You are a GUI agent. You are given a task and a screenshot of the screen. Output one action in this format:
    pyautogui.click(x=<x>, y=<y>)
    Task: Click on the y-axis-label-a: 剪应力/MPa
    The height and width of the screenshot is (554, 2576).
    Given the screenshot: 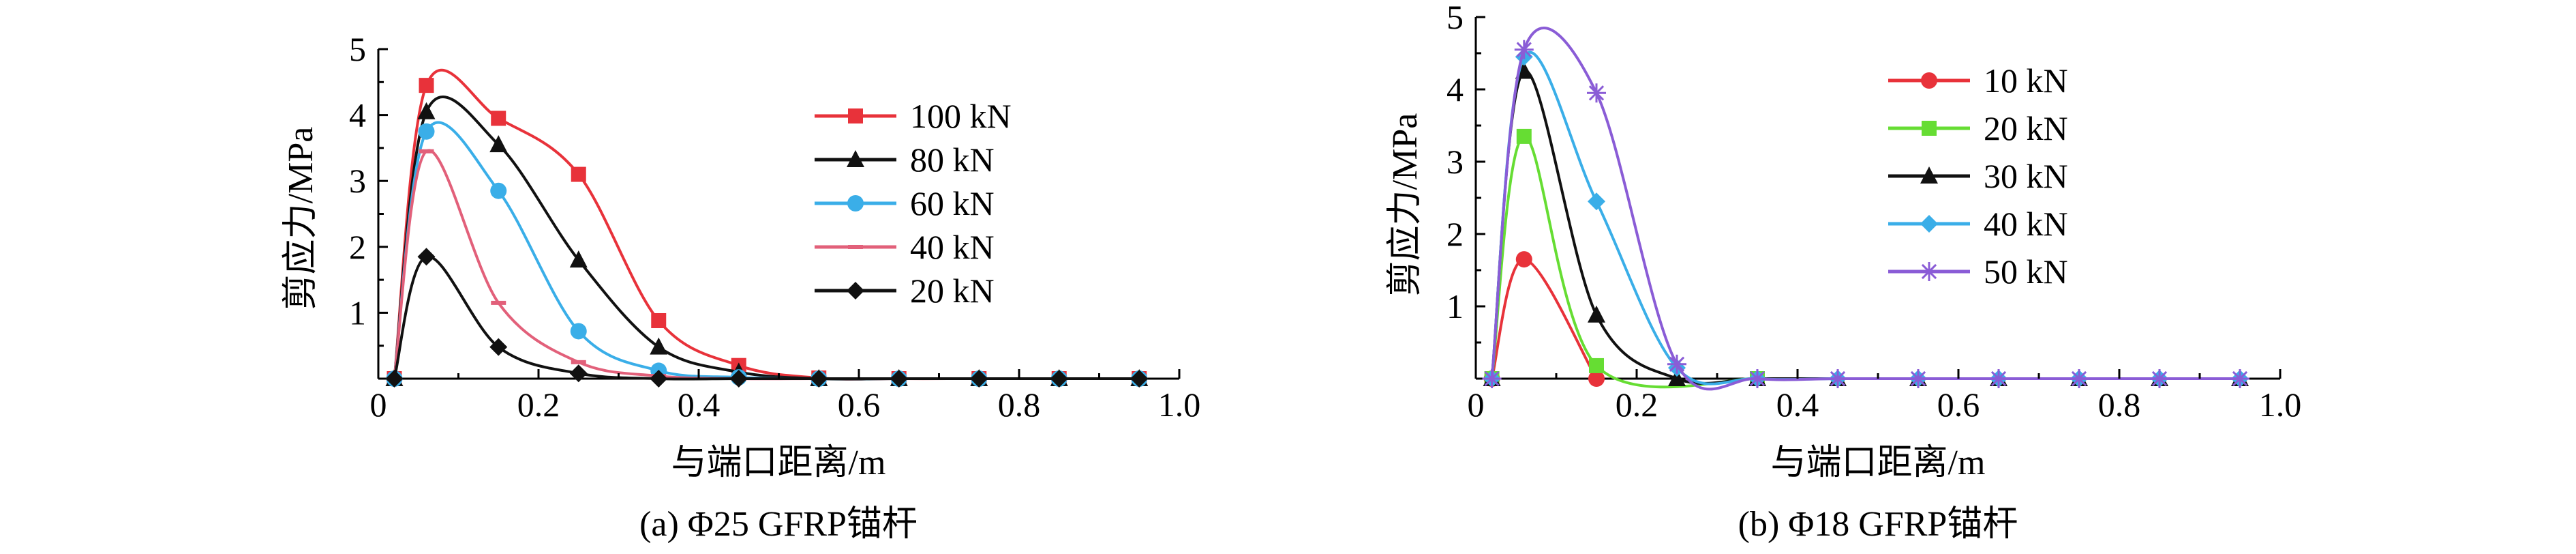 What is the action you would take?
    pyautogui.click(x=301, y=218)
    